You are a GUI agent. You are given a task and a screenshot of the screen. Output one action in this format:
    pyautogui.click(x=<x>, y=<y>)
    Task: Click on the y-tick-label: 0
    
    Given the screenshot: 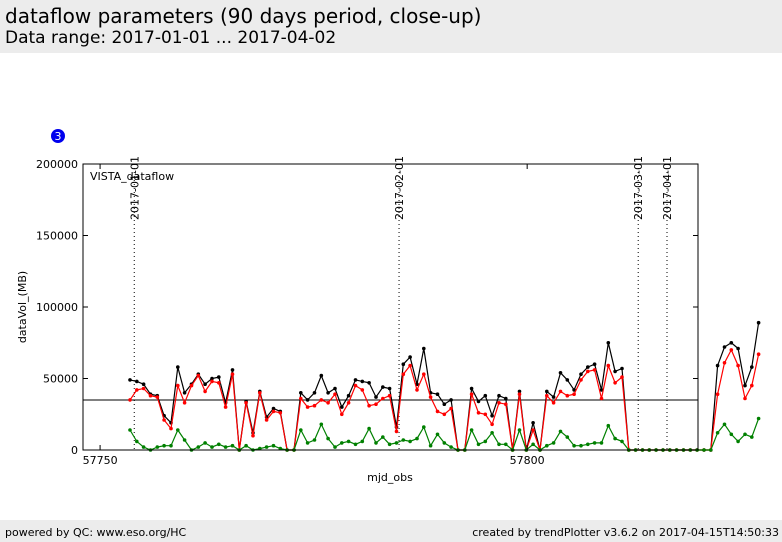 What is the action you would take?
    pyautogui.click(x=74, y=450)
    